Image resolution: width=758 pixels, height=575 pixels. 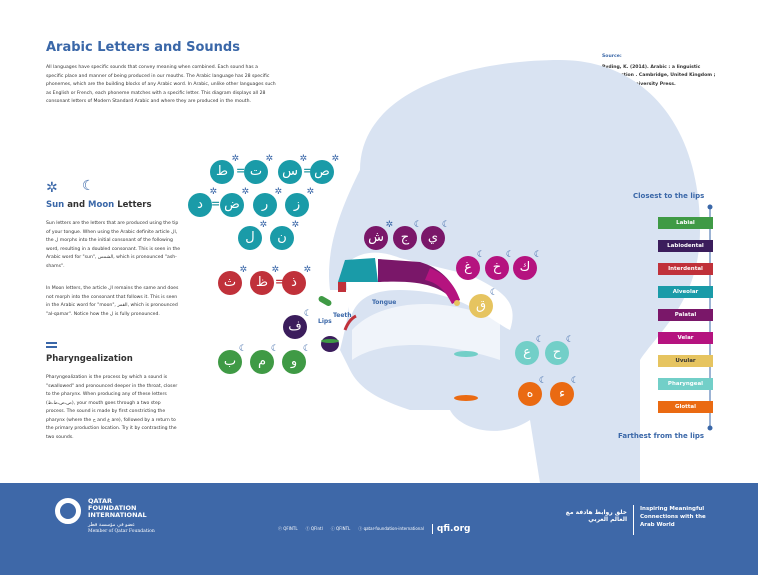 I want to click on legend-item-palatal: Palatal, so click(x=685, y=315).